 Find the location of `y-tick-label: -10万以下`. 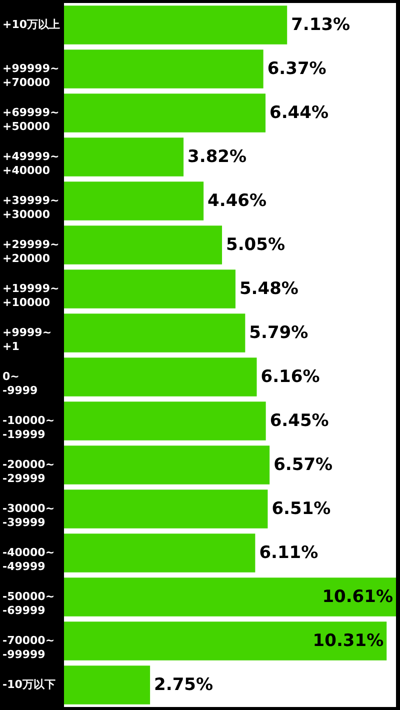

y-tick-label: -10万以下 is located at coordinates (29, 684).